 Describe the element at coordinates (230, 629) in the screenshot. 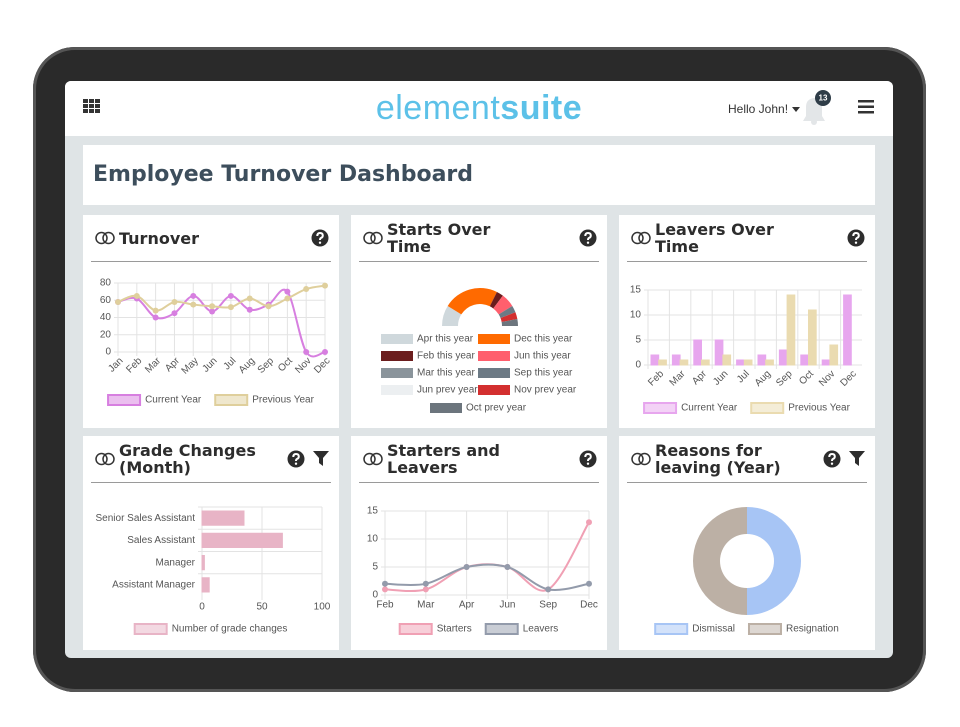

I see `legend-label: Number of grade changes` at that location.